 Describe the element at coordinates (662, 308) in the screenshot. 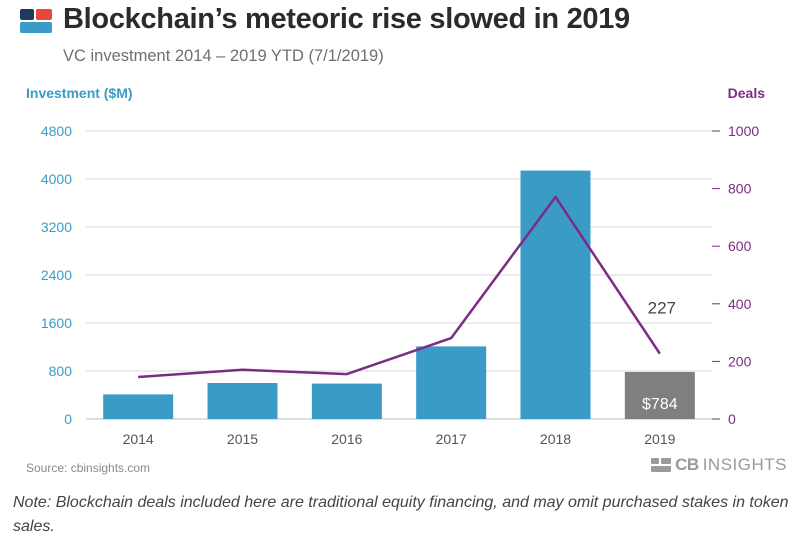

I see `deals-2019-value-label: 227` at that location.